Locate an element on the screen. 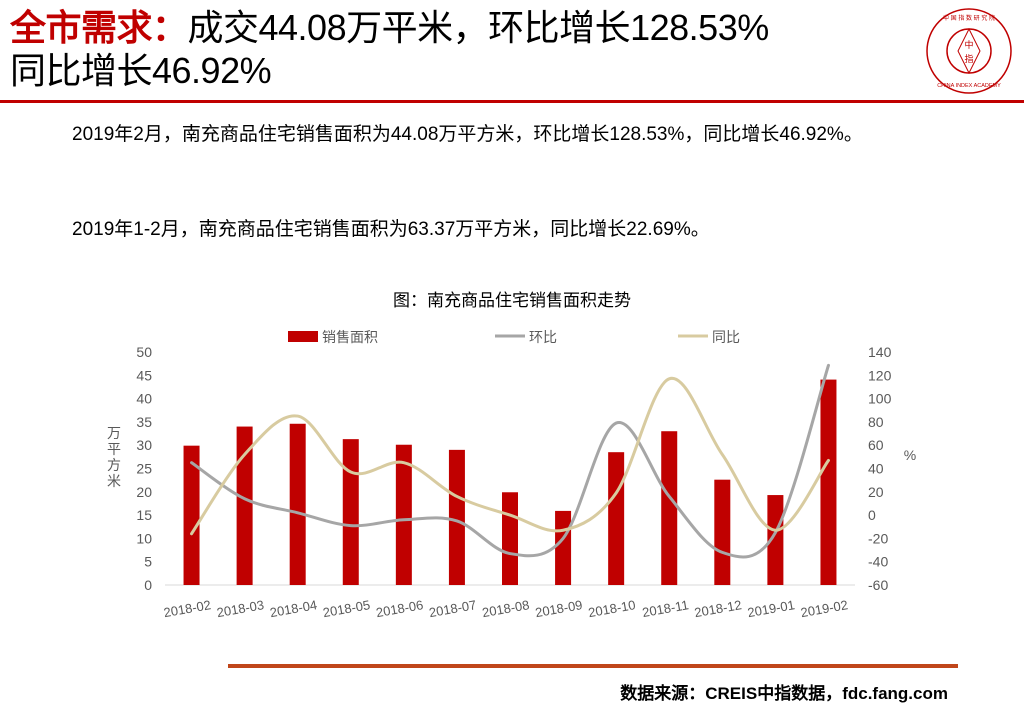 The image size is (1024, 709). left-tick-label: 45 is located at coordinates (144, 375).